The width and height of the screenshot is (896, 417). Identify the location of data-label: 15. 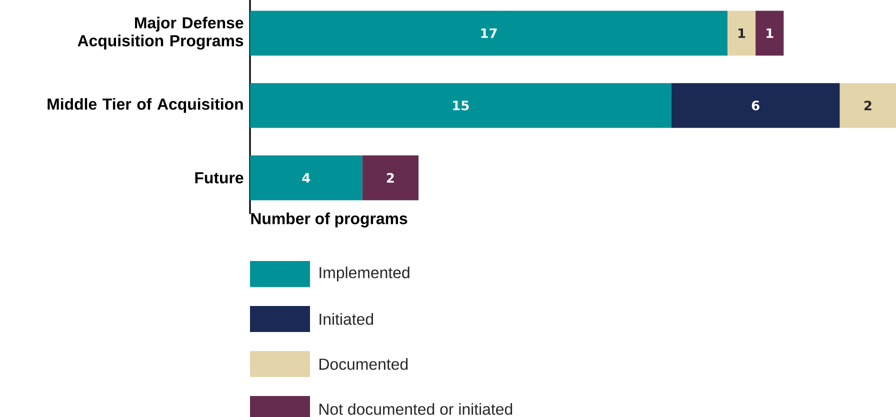
(461, 105).